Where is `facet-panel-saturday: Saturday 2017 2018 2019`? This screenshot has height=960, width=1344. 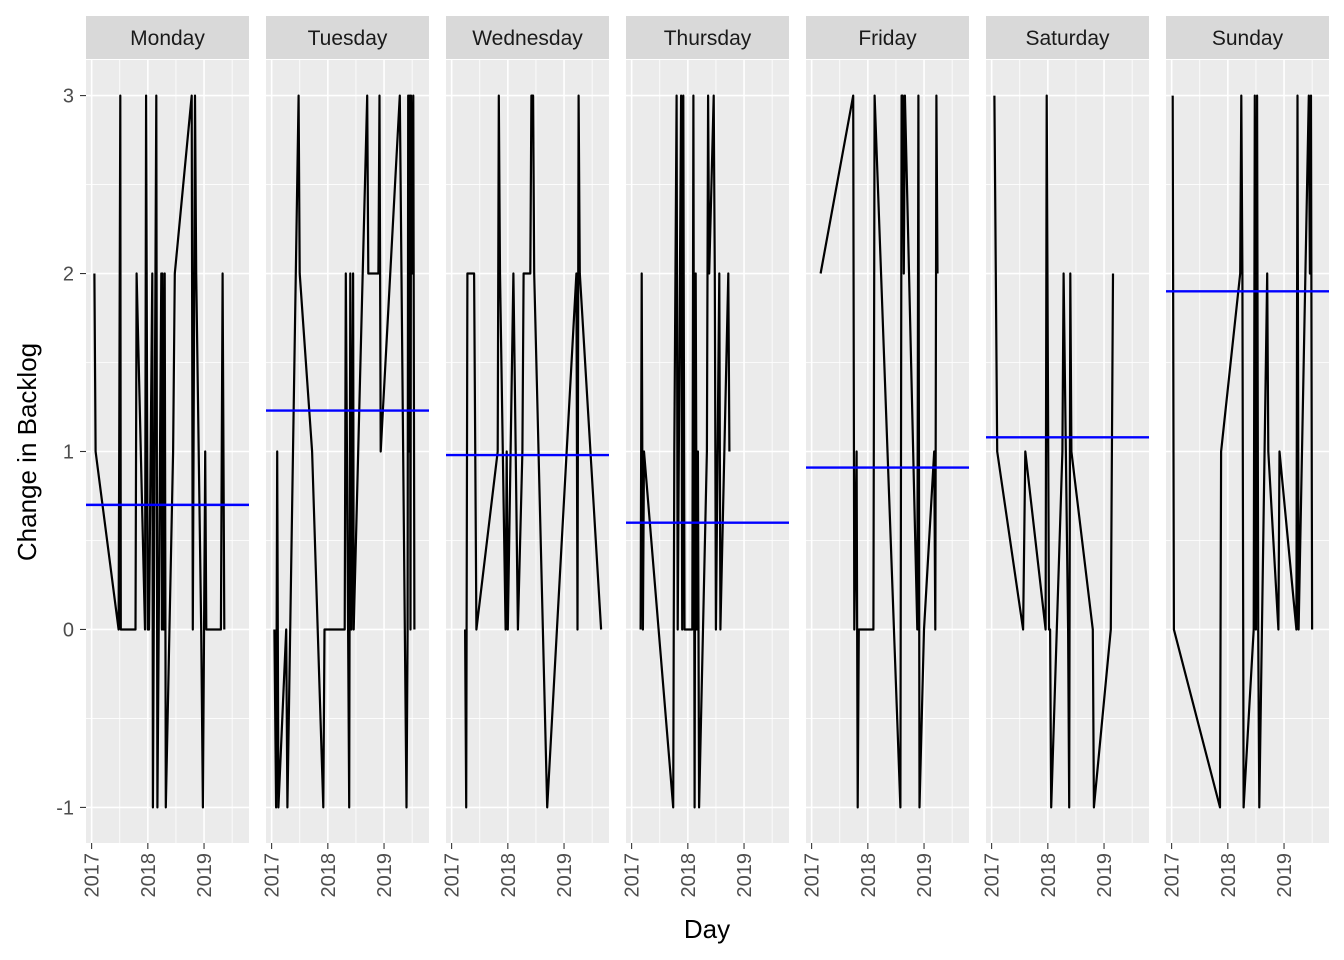 facet-panel-saturday: Saturday 2017 2018 2019 is located at coordinates (1065, 457).